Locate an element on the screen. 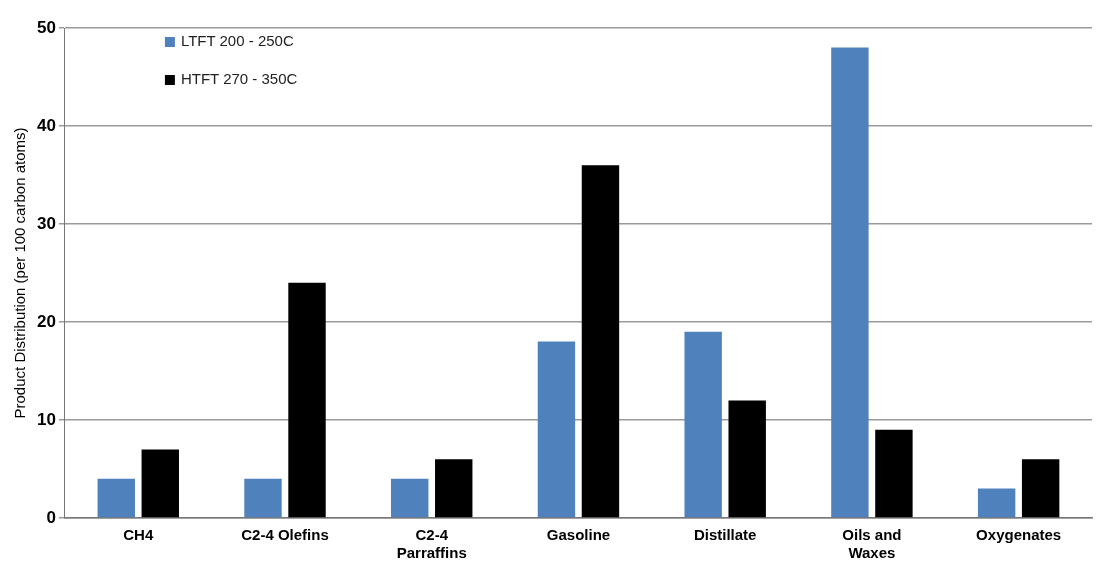 The width and height of the screenshot is (1110, 574). legend-label: HTFT 270 - 350C is located at coordinates (239, 79).